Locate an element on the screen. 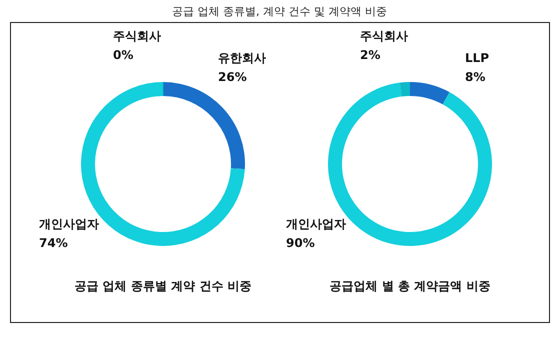 The image size is (559, 345). slice-label: 주식회사 is located at coordinates (384, 36).